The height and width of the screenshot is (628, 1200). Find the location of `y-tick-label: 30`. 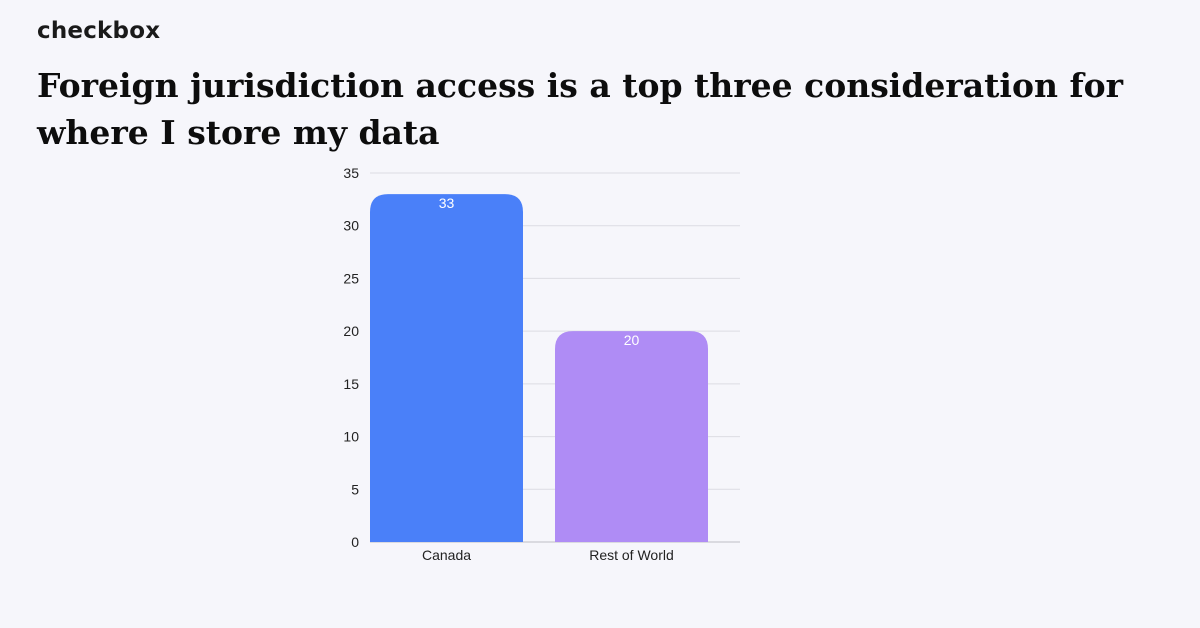

y-tick-label: 30 is located at coordinates (351, 226).